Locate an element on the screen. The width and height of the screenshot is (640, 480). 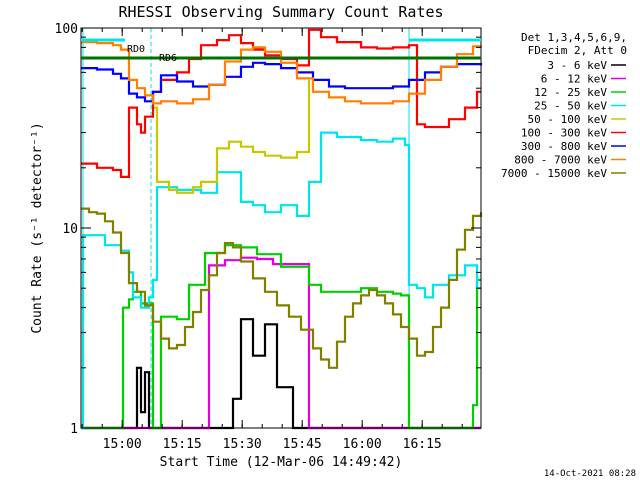
legend-label: 6 - 12 keV is located at coordinates (574, 79).